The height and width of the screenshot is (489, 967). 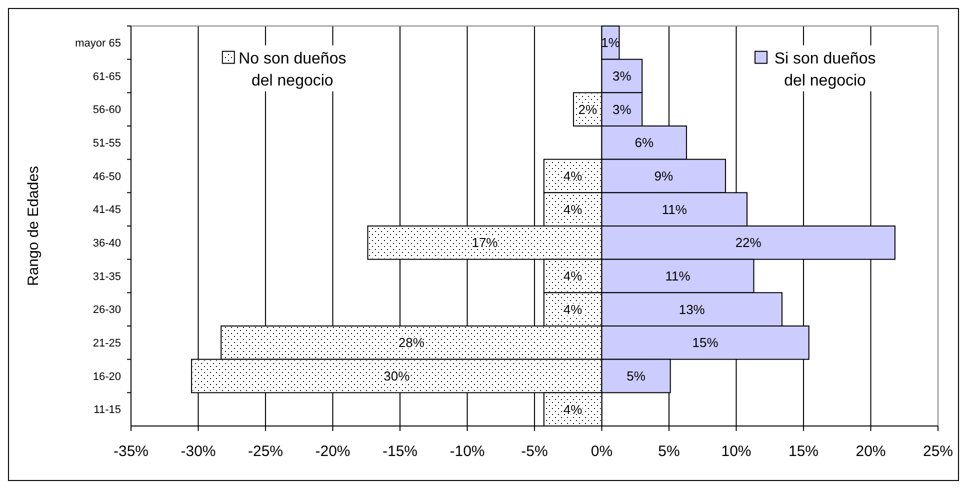 I want to click on x-tick-label: -20%, so click(x=332, y=451).